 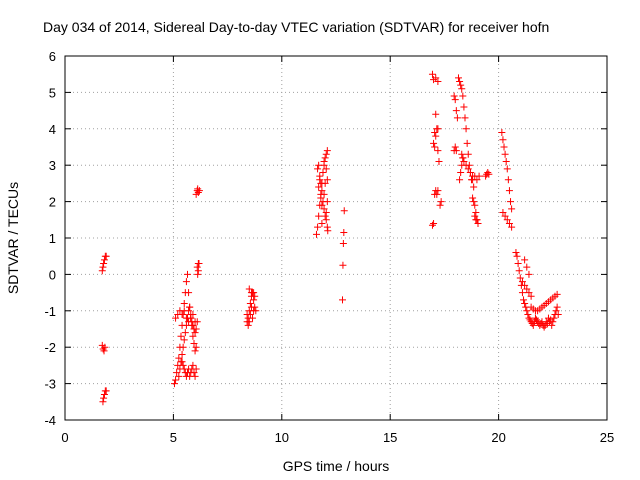 I want to click on y-tick-label: -4, so click(x=50, y=420).